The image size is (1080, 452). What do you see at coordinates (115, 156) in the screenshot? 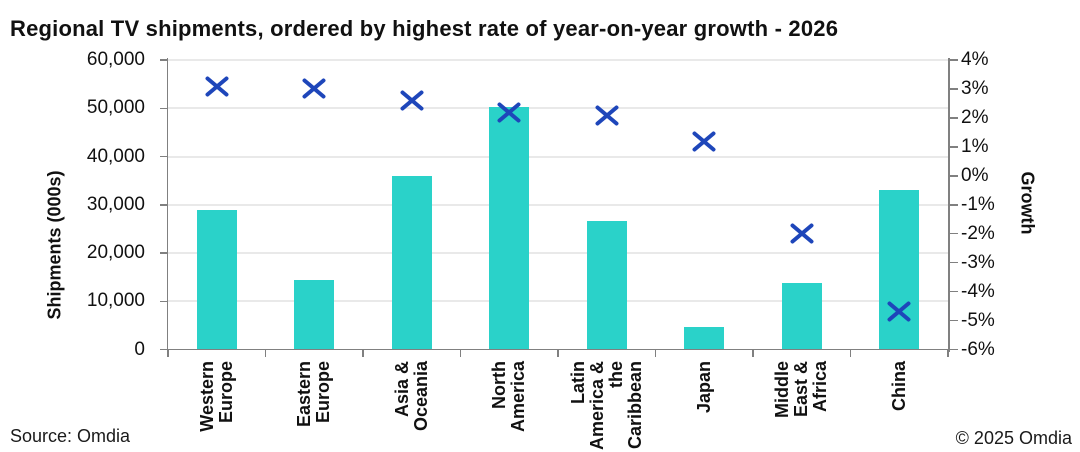
I see `left-axis-tick-label: 40,000` at bounding box center [115, 156].